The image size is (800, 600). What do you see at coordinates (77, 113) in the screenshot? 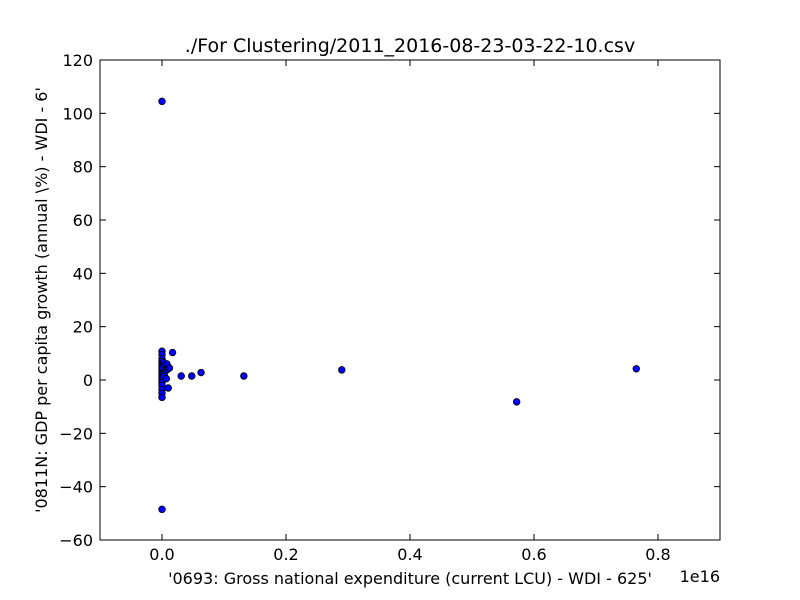
I see `y-tick-label: 100` at bounding box center [77, 113].